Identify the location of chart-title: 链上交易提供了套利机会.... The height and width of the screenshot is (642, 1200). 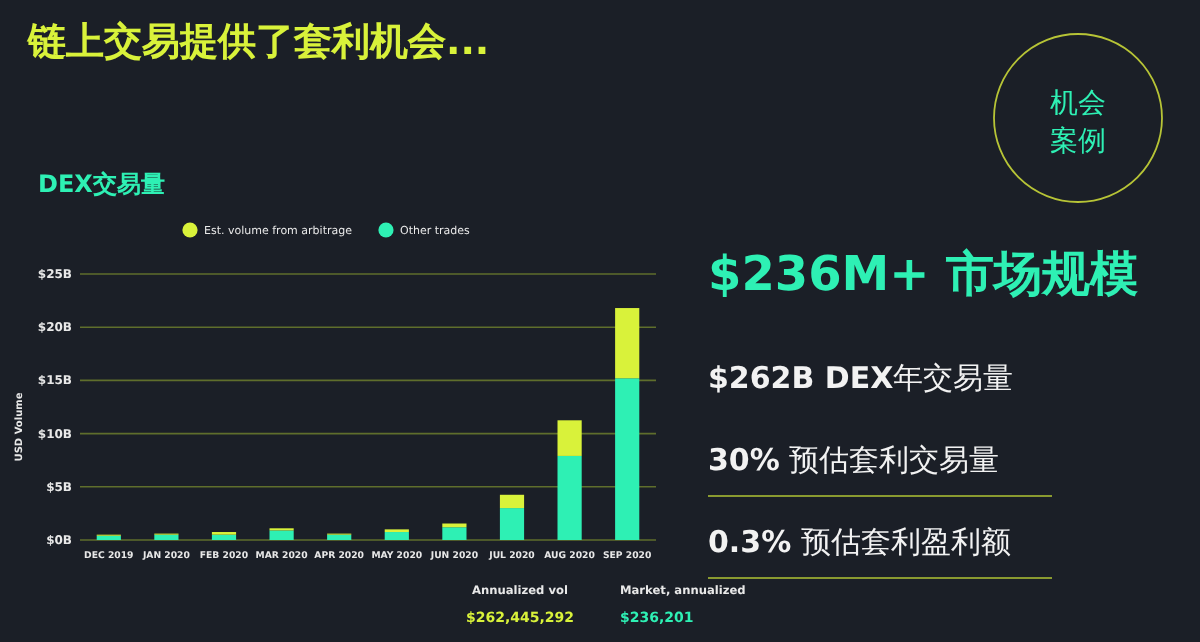
(258, 42).